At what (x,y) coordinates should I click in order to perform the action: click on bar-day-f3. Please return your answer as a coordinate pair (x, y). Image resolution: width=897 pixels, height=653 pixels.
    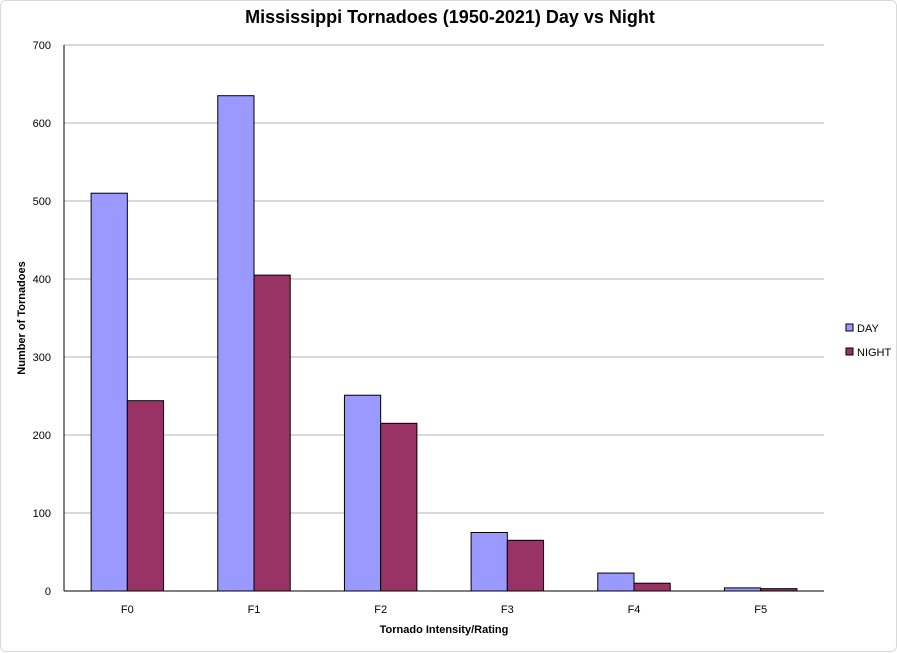
    Looking at the image, I should click on (489, 562).